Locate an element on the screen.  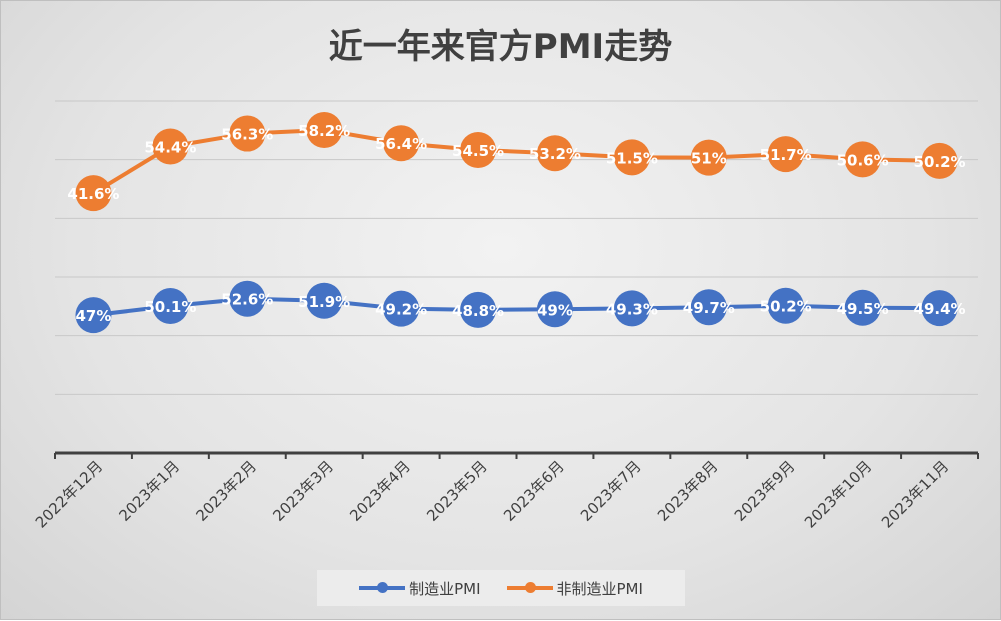
data-label: 51.5% is located at coordinates (632, 158).